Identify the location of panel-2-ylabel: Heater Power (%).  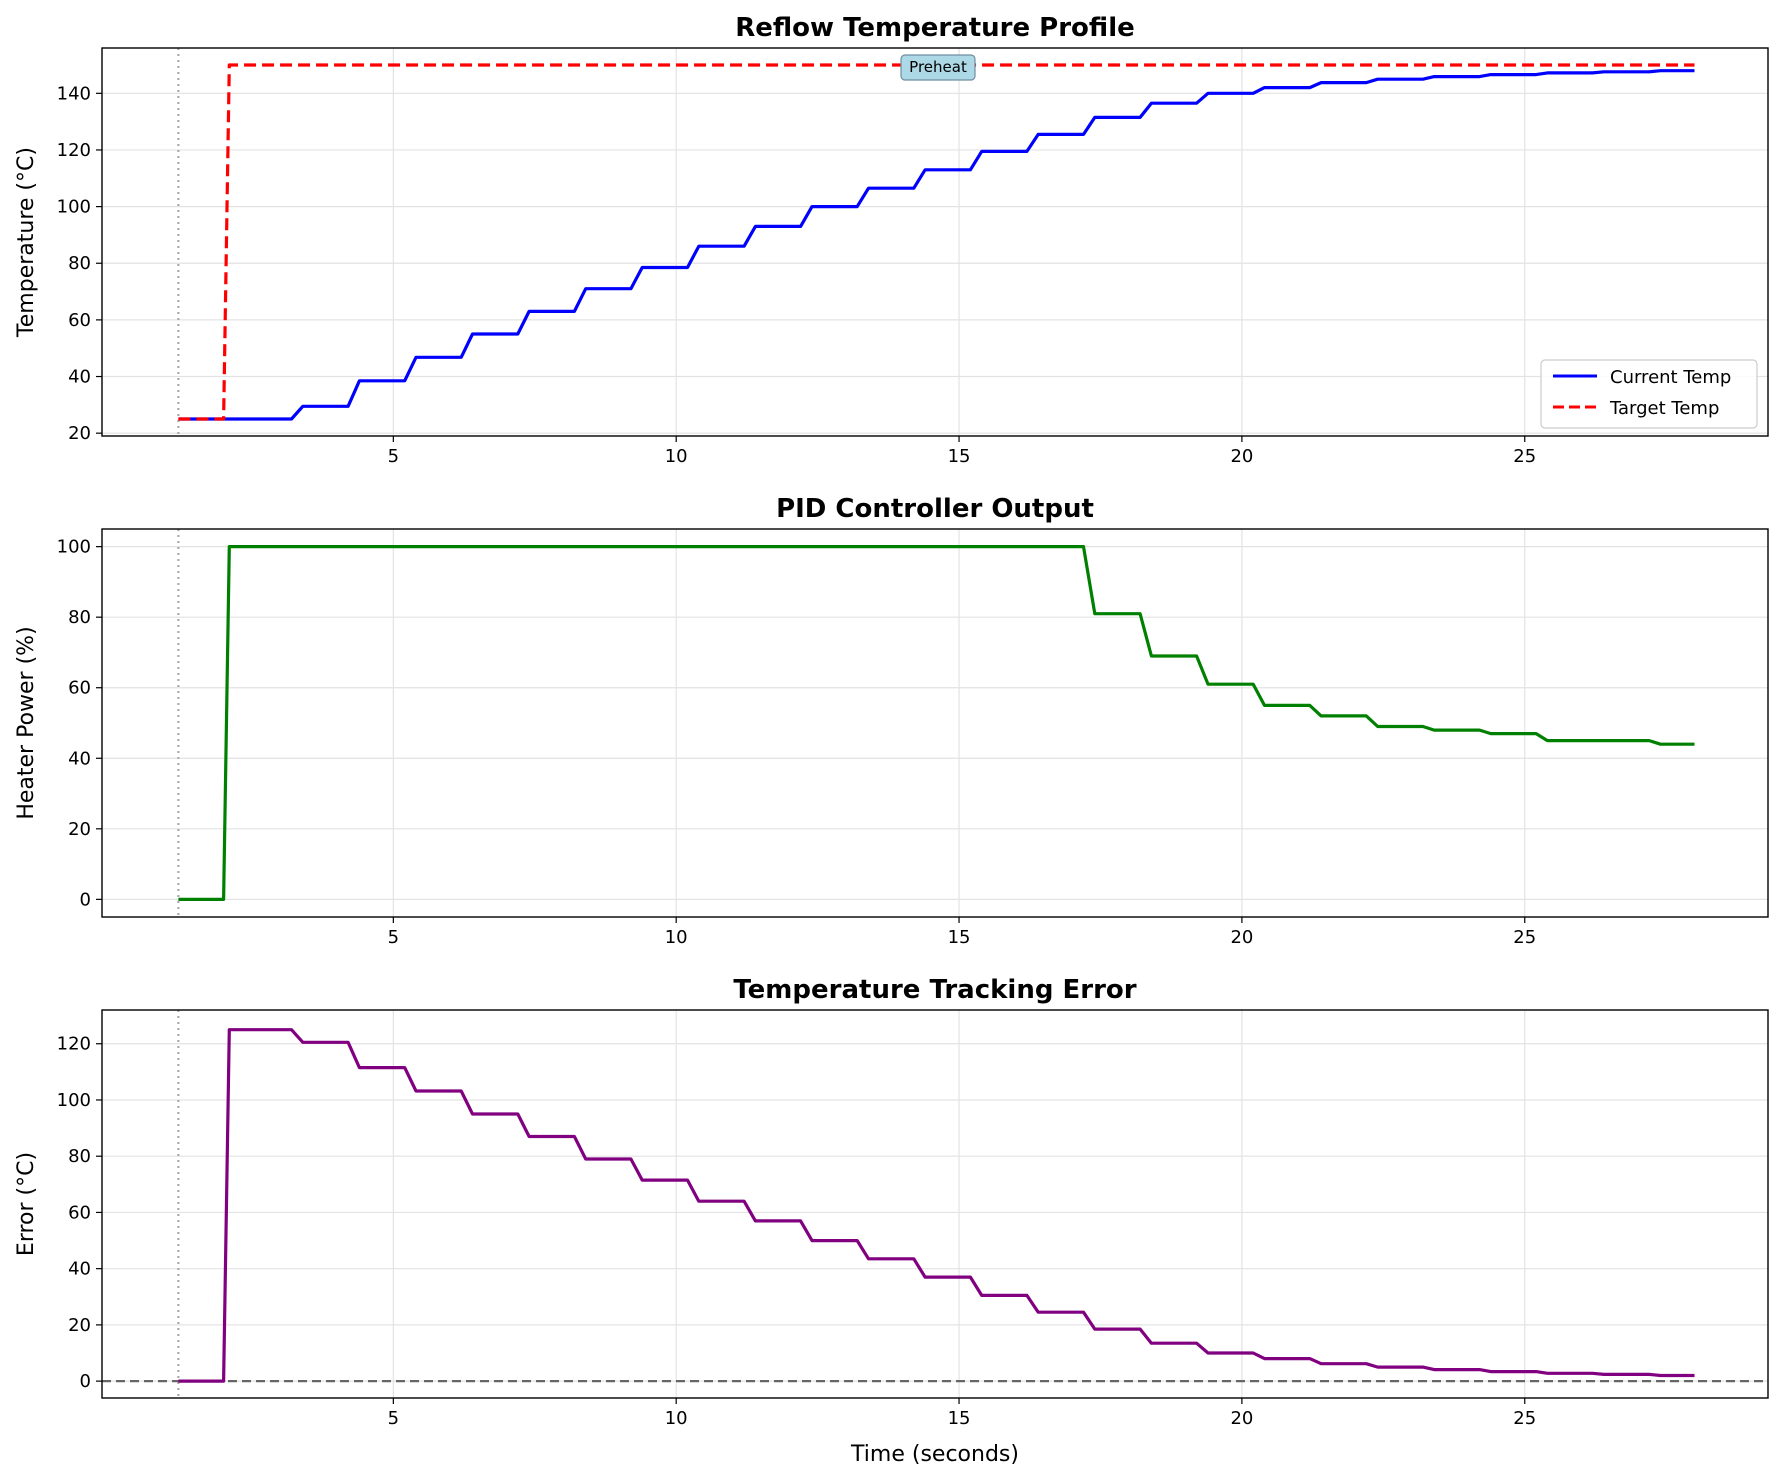
(26, 722).